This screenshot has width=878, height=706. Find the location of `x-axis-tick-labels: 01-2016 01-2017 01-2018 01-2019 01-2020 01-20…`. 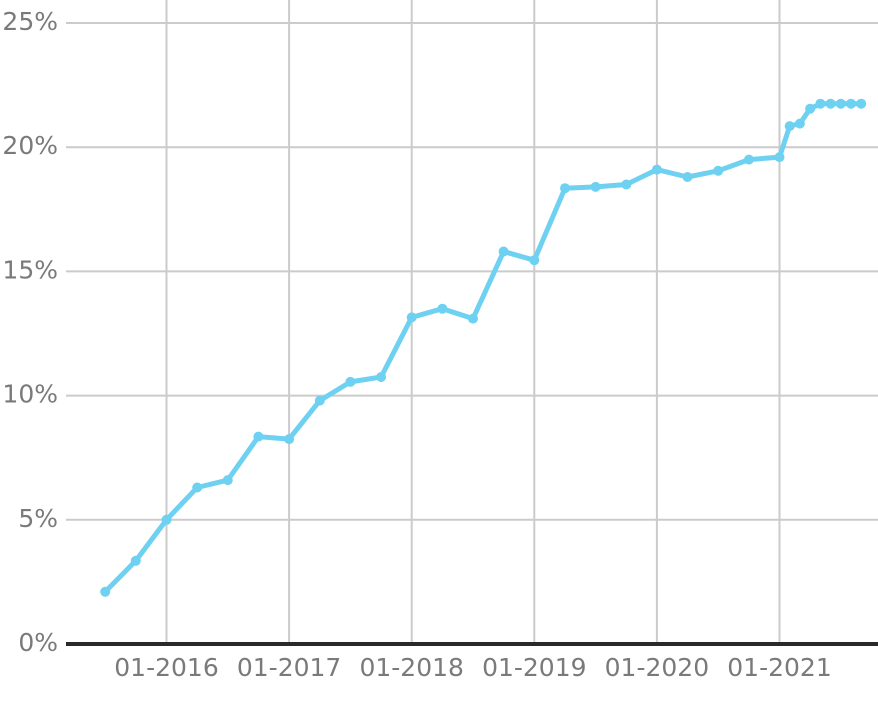

x-axis-tick-labels: 01-2016 01-2017 01-2018 01-2019 01-2020 01-20… is located at coordinates (472, 667).